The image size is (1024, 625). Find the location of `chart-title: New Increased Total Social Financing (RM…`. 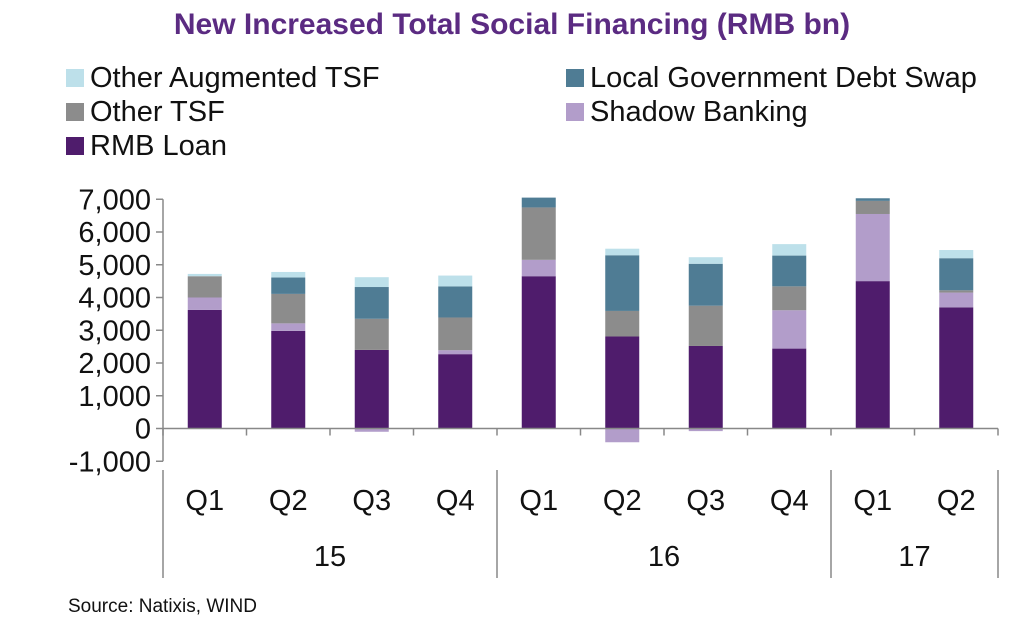

chart-title: New Increased Total Social Financing (RM… is located at coordinates (512, 24).